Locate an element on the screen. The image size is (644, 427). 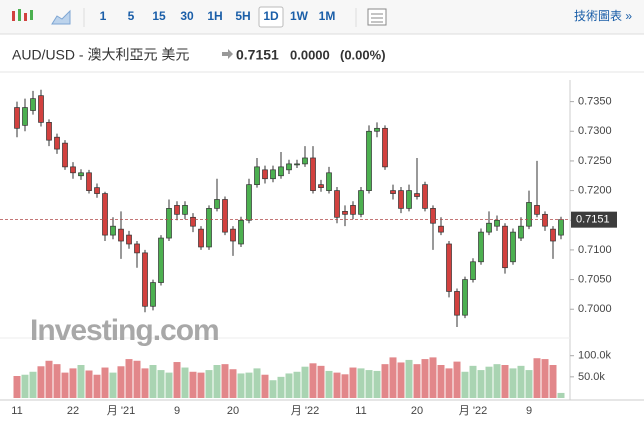
price: 0.7151 is located at coordinates (257, 55).